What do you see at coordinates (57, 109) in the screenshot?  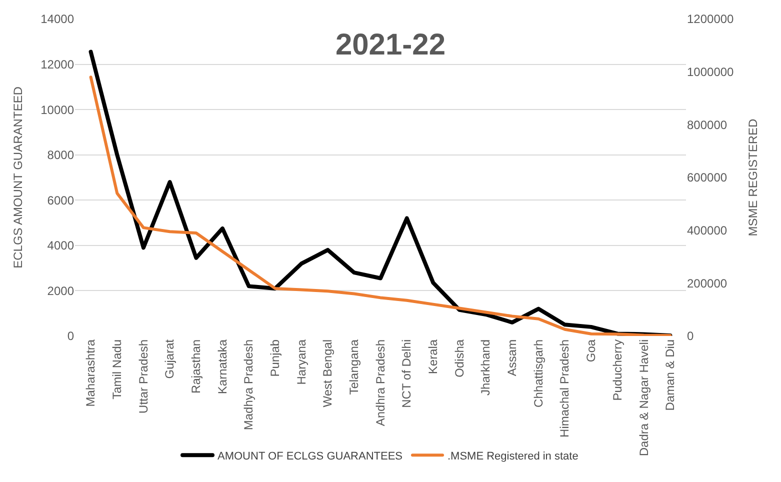 I see `y-tick-label: 10000` at bounding box center [57, 109].